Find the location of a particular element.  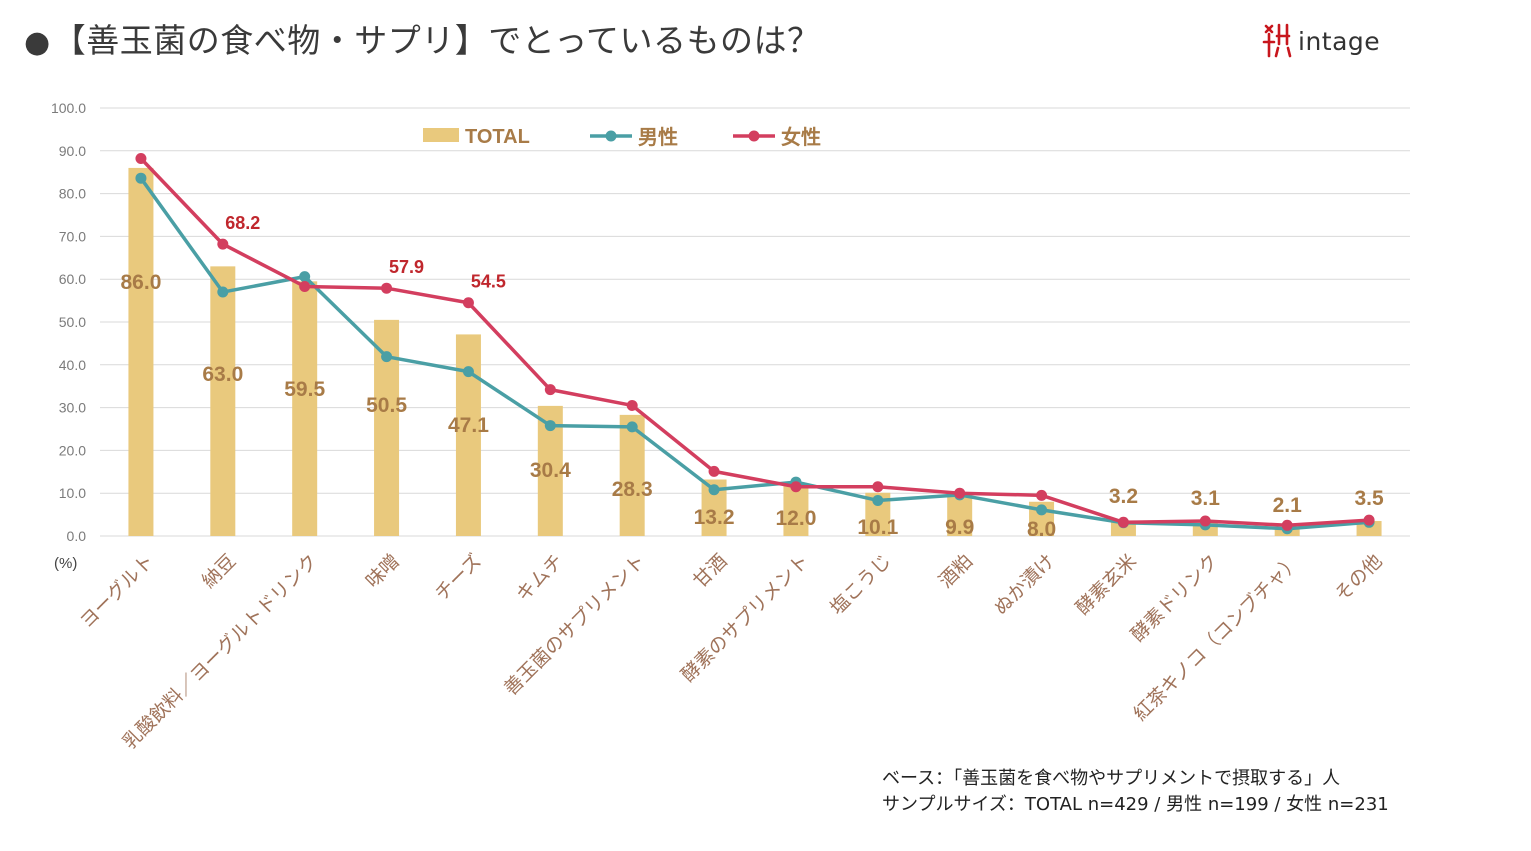

title-text: 【善玉菌の食べ物・サプリ】でとっているものは？ is located at coordinates (436, 40).